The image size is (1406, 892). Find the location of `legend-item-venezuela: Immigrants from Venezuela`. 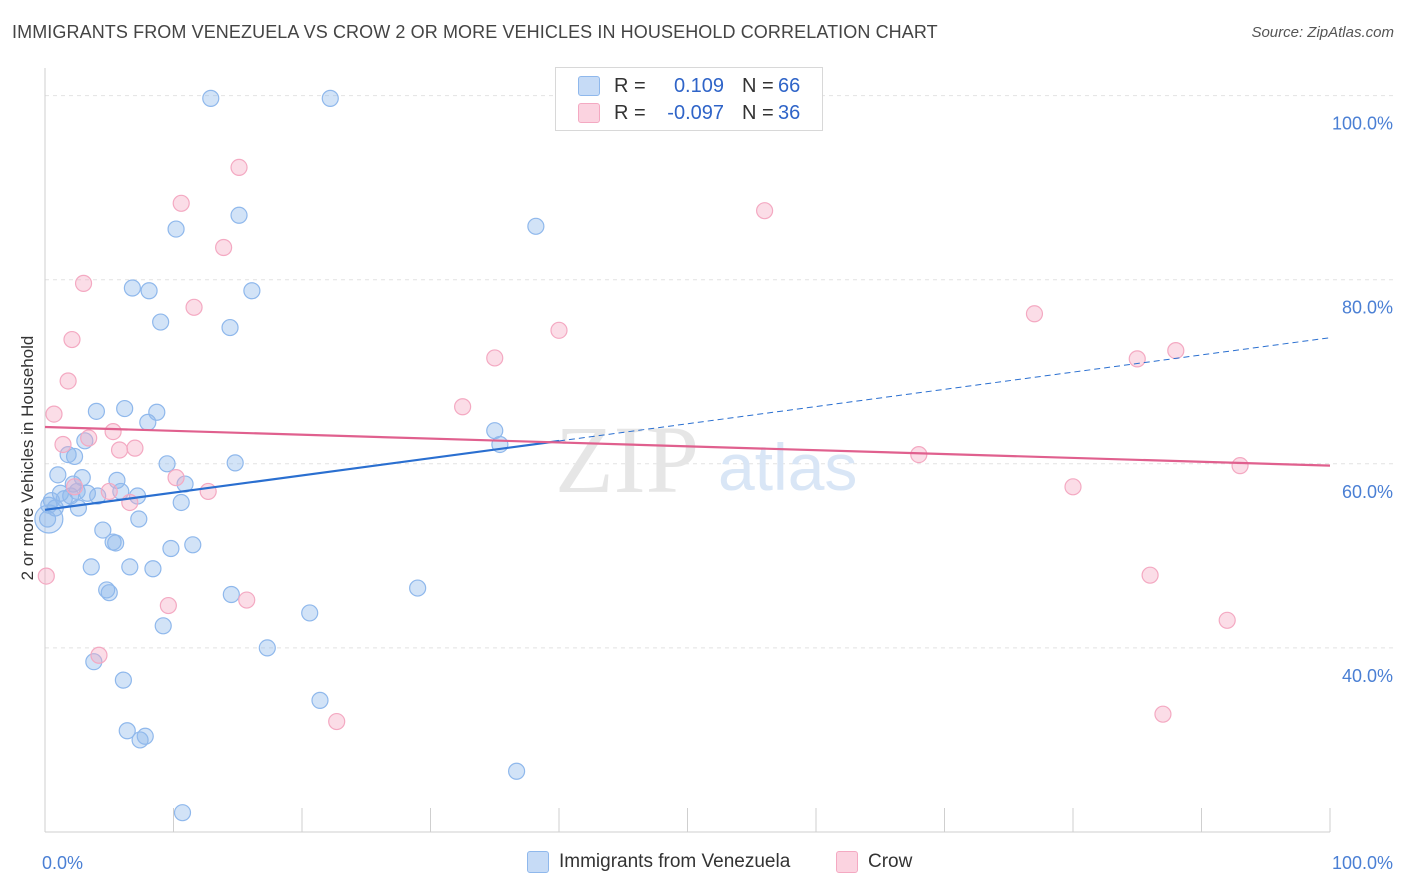

legend-item-venezuela: Immigrants from Venezuela is located at coordinates (658, 862).